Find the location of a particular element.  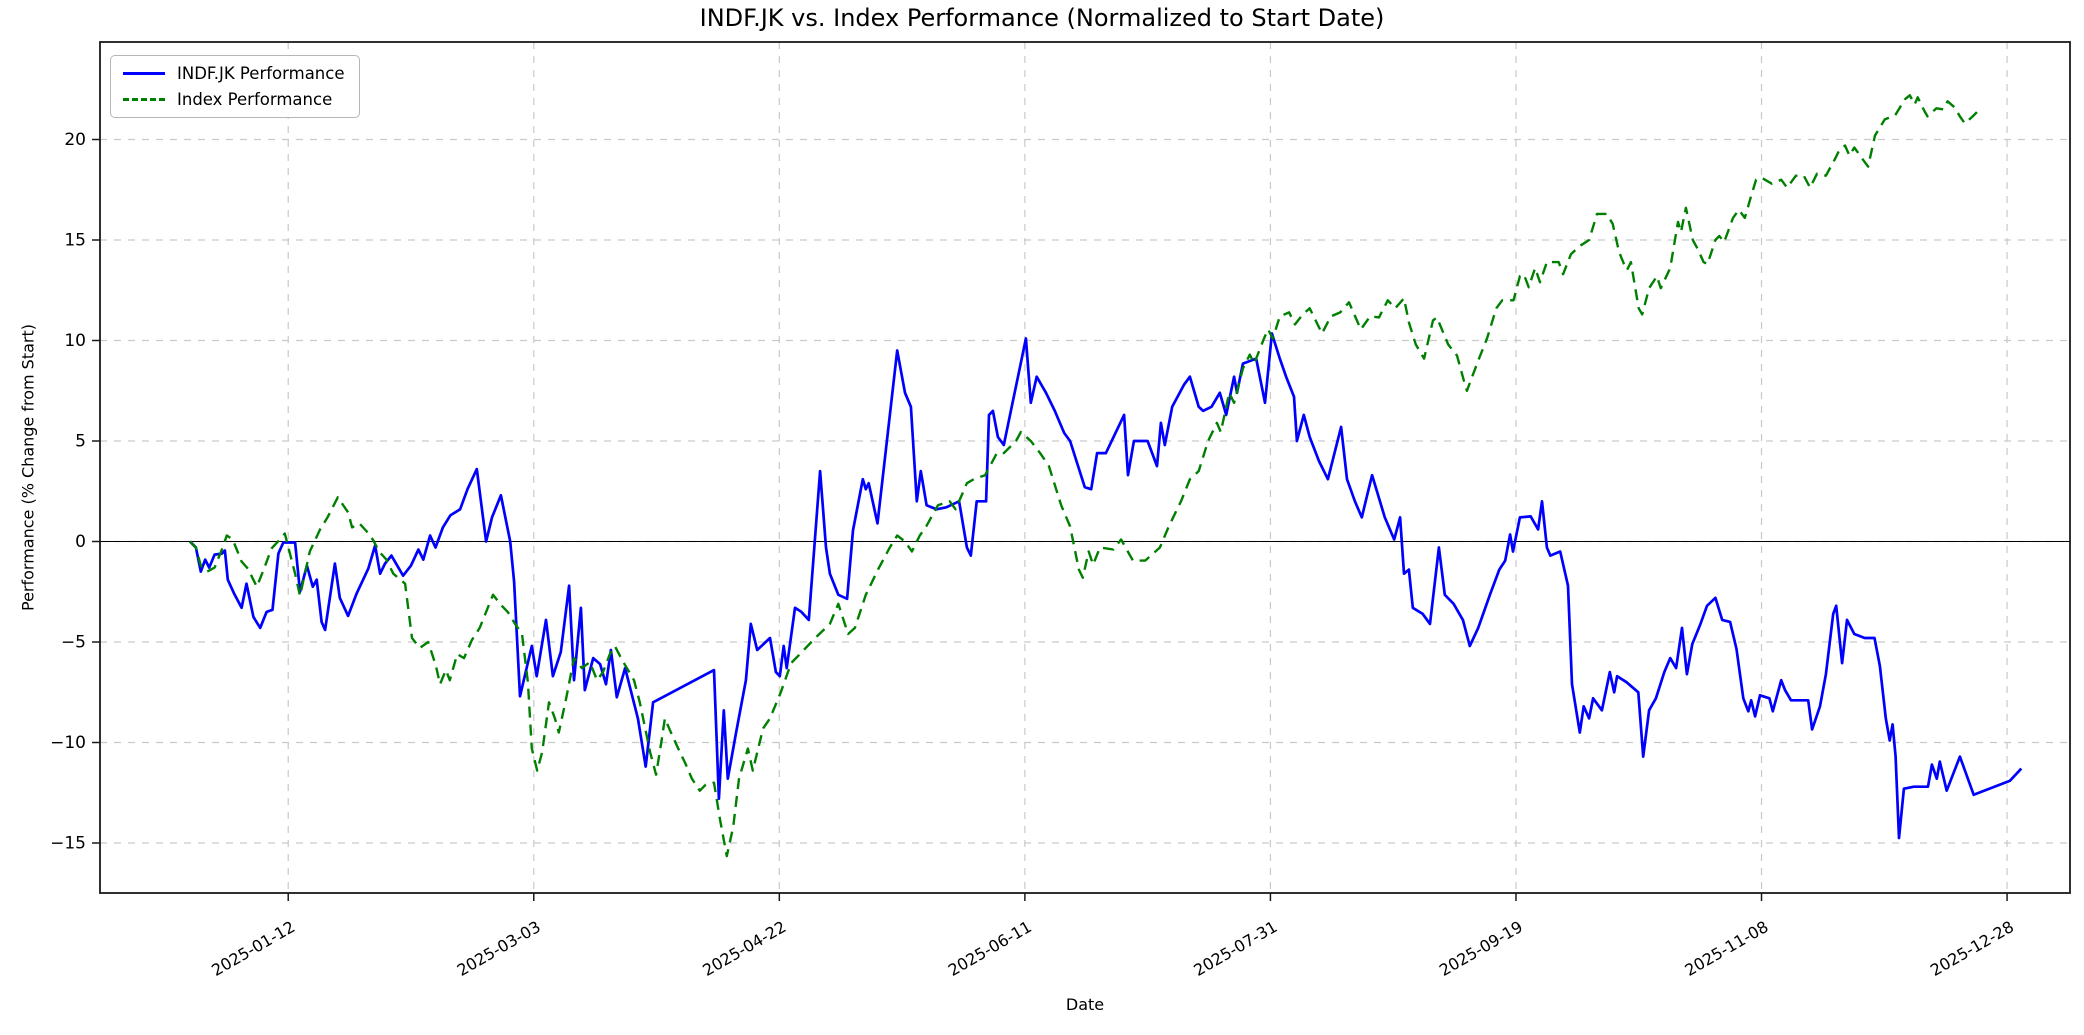

y-tick-label: 0 is located at coordinates (80, 542).